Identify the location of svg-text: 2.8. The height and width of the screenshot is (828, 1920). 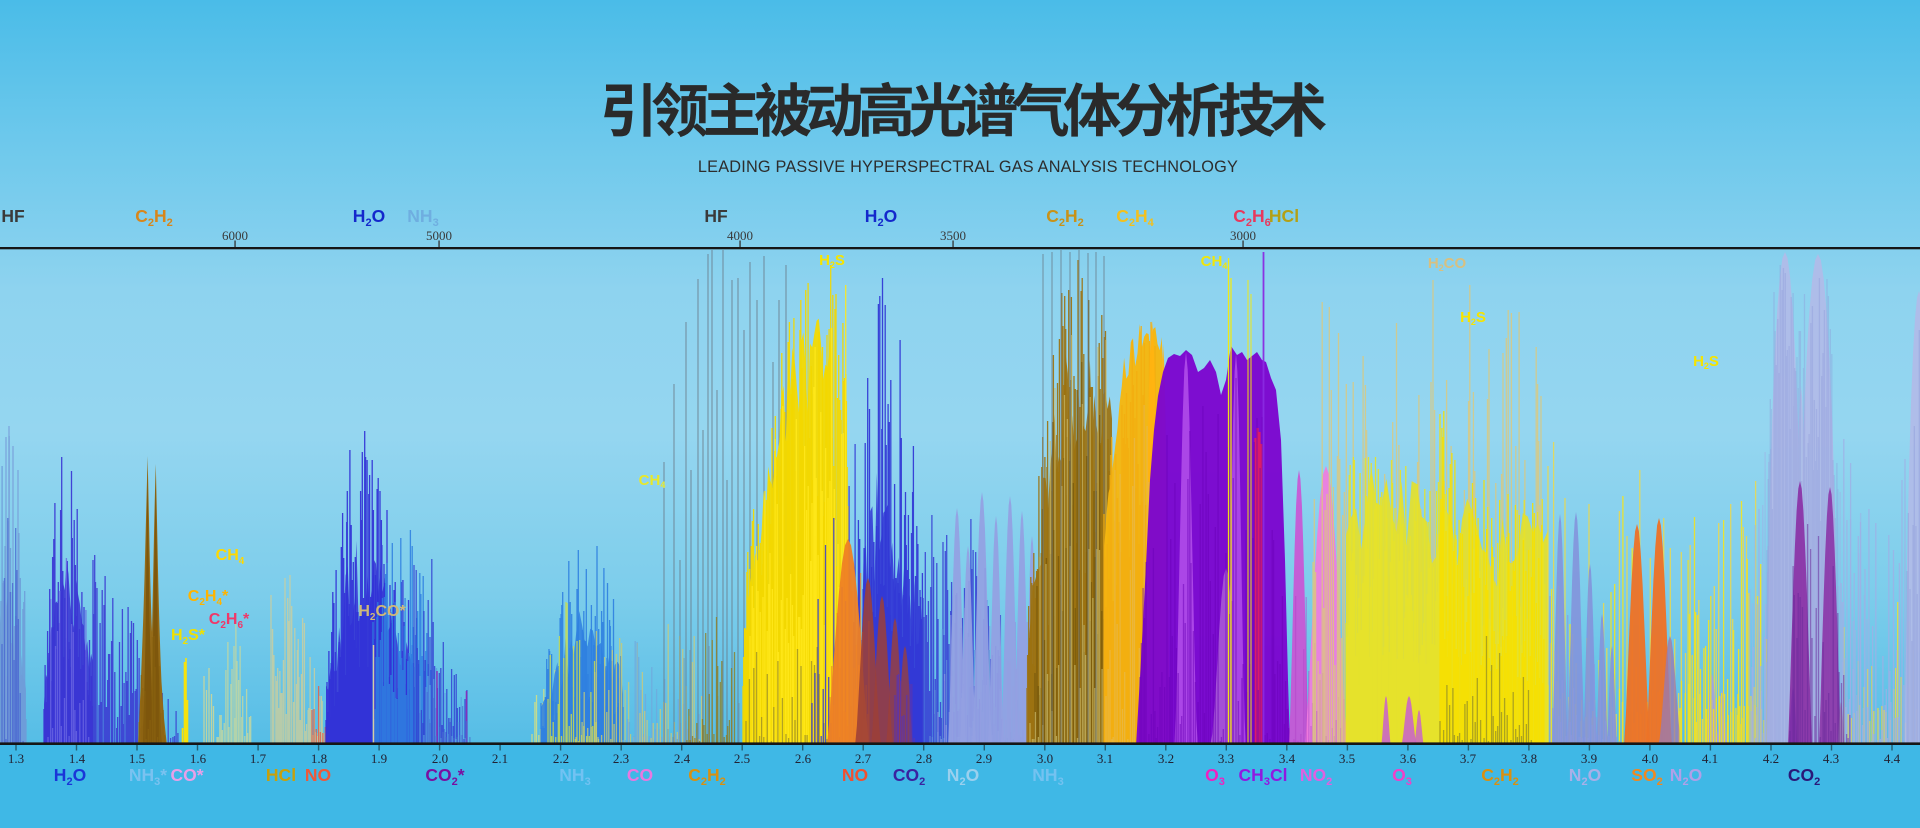
(924, 758).